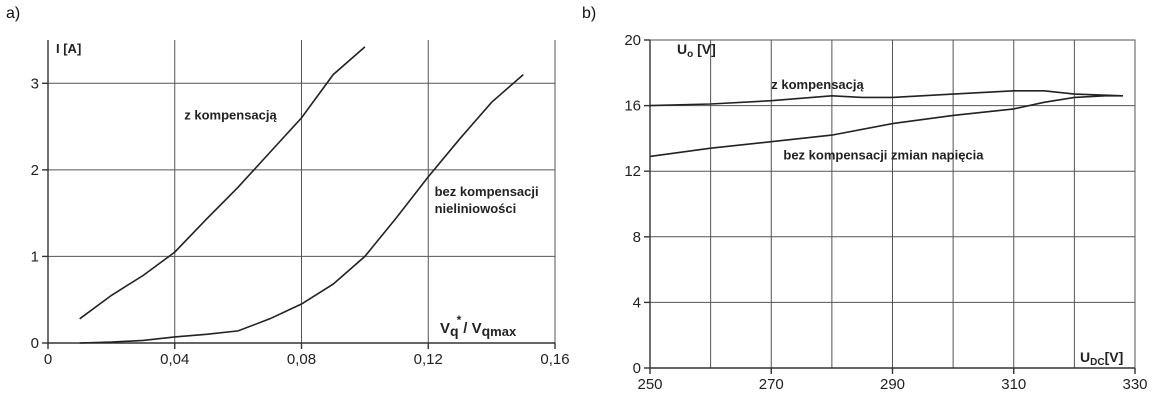 The width and height of the screenshot is (1155, 397). What do you see at coordinates (13, 13) in the screenshot?
I see `panel-label-a: a)` at bounding box center [13, 13].